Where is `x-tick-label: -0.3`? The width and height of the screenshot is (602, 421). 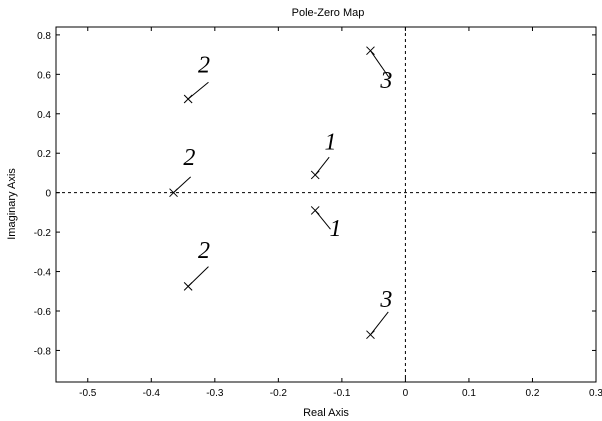 x-tick-label: -0.3 is located at coordinates (215, 393).